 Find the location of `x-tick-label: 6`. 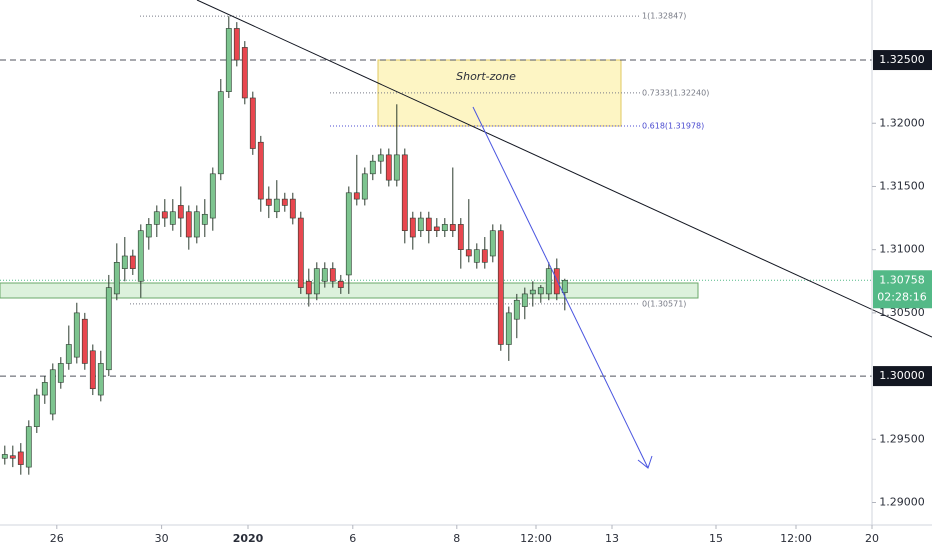

x-tick-label: 6 is located at coordinates (352, 538).